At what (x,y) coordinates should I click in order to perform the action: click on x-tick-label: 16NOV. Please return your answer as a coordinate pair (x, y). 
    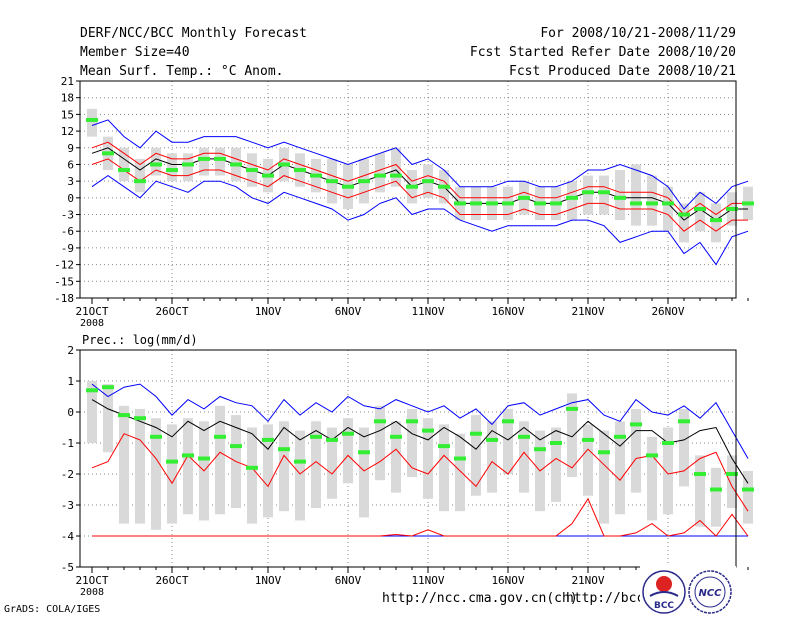
    Looking at the image, I should click on (507, 311).